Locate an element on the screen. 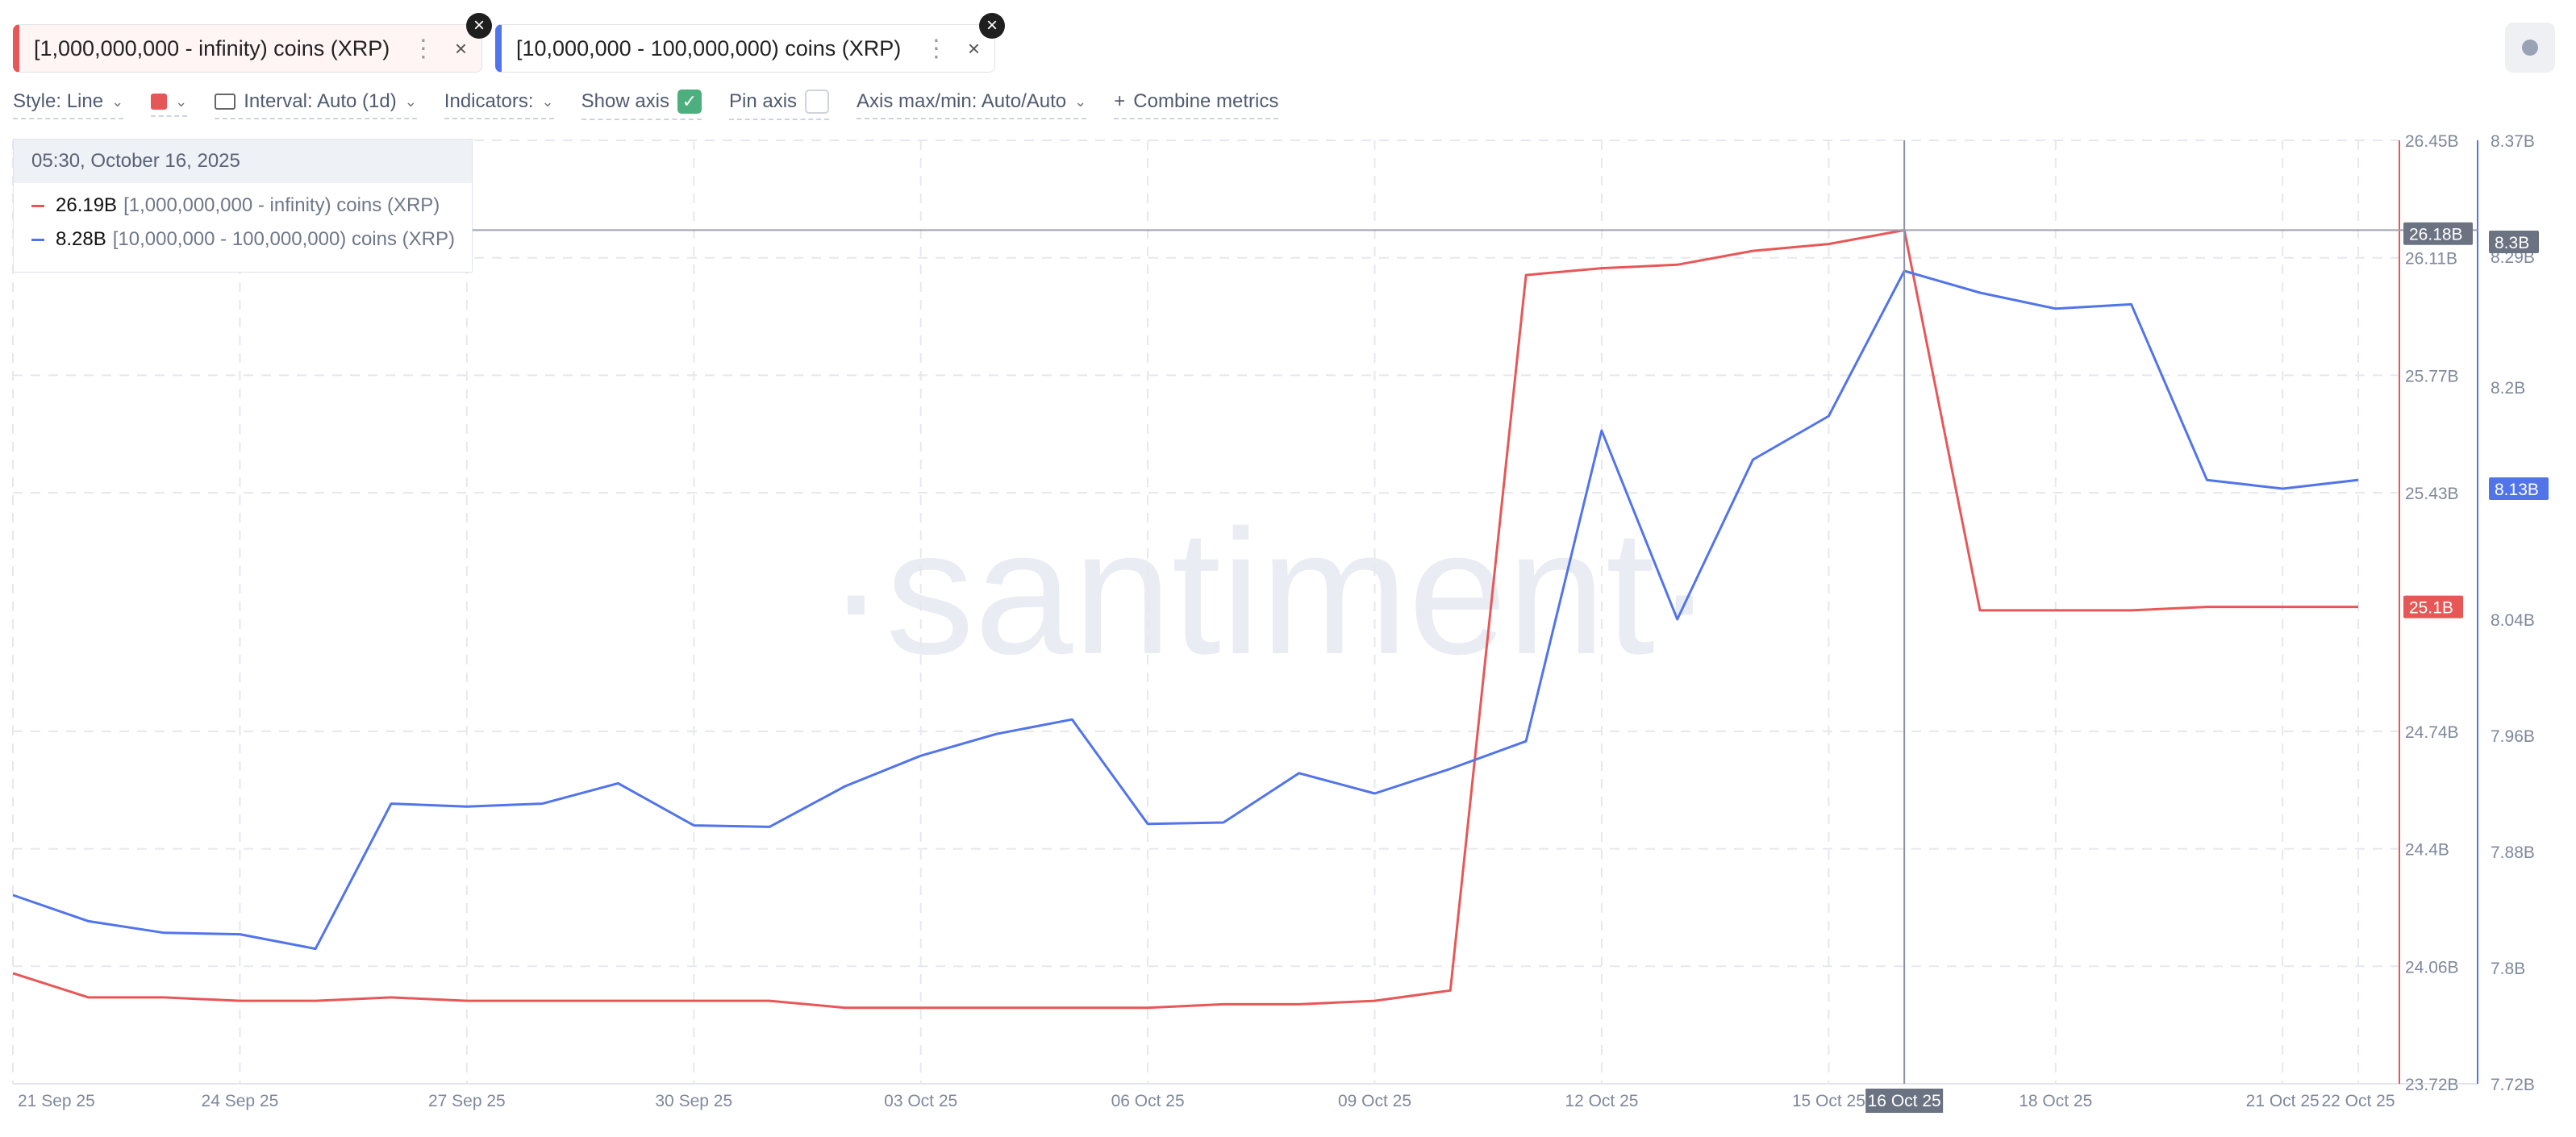 Image resolution: width=2576 pixels, height=1137 pixels. right-axis-tick-label: 8.2B is located at coordinates (2508, 388).